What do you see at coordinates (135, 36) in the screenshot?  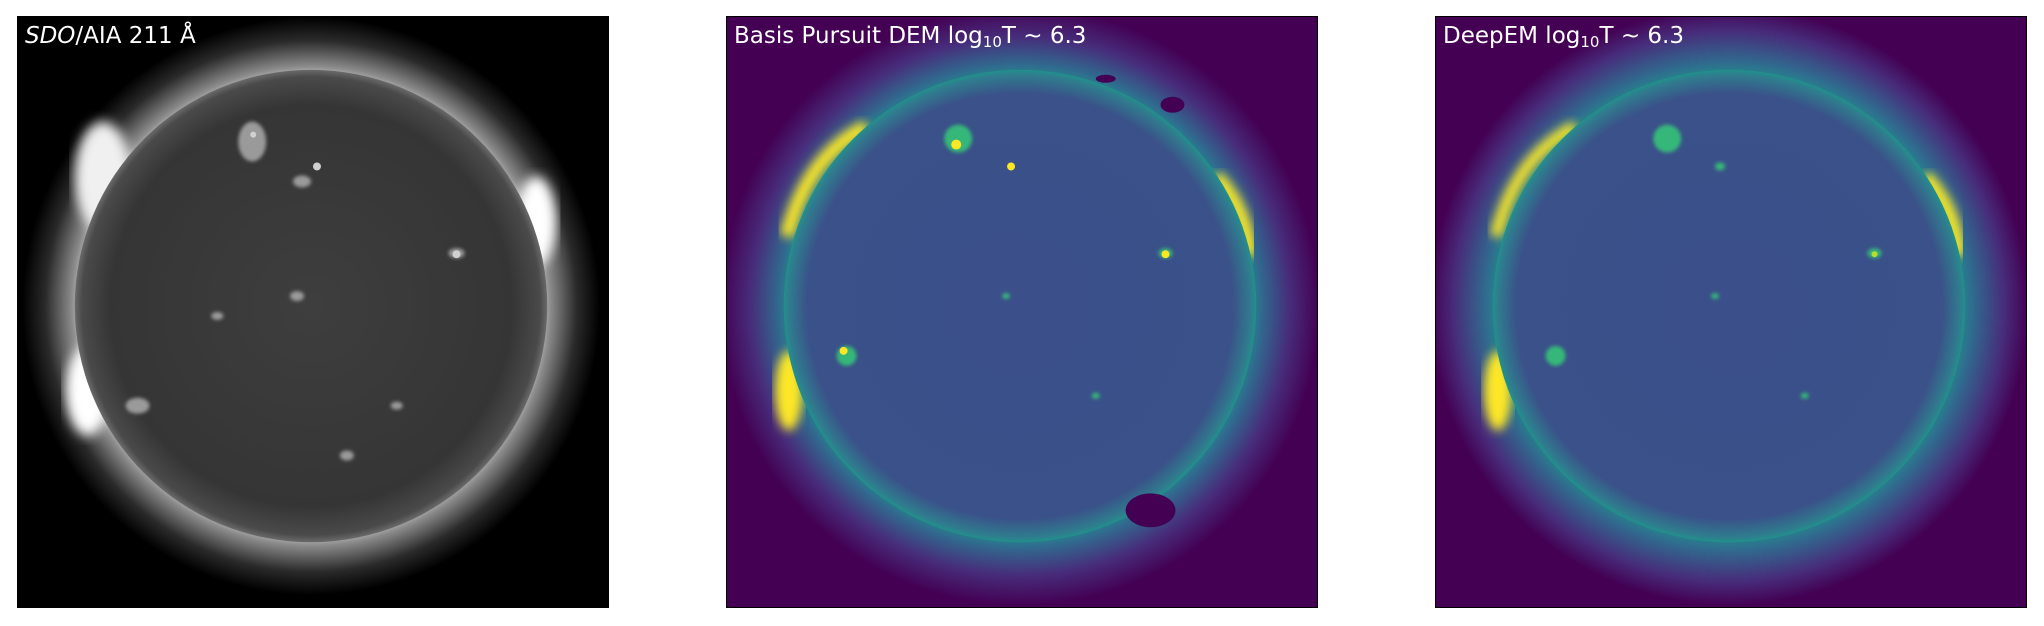 I see `title-channel: /AIA 211 Å` at bounding box center [135, 36].